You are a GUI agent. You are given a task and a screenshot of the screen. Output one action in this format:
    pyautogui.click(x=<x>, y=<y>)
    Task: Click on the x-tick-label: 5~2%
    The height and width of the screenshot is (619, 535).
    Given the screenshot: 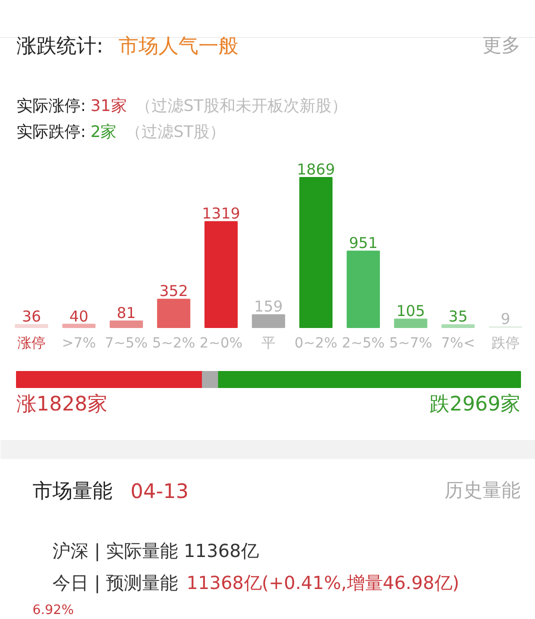 What is the action you would take?
    pyautogui.click(x=174, y=344)
    